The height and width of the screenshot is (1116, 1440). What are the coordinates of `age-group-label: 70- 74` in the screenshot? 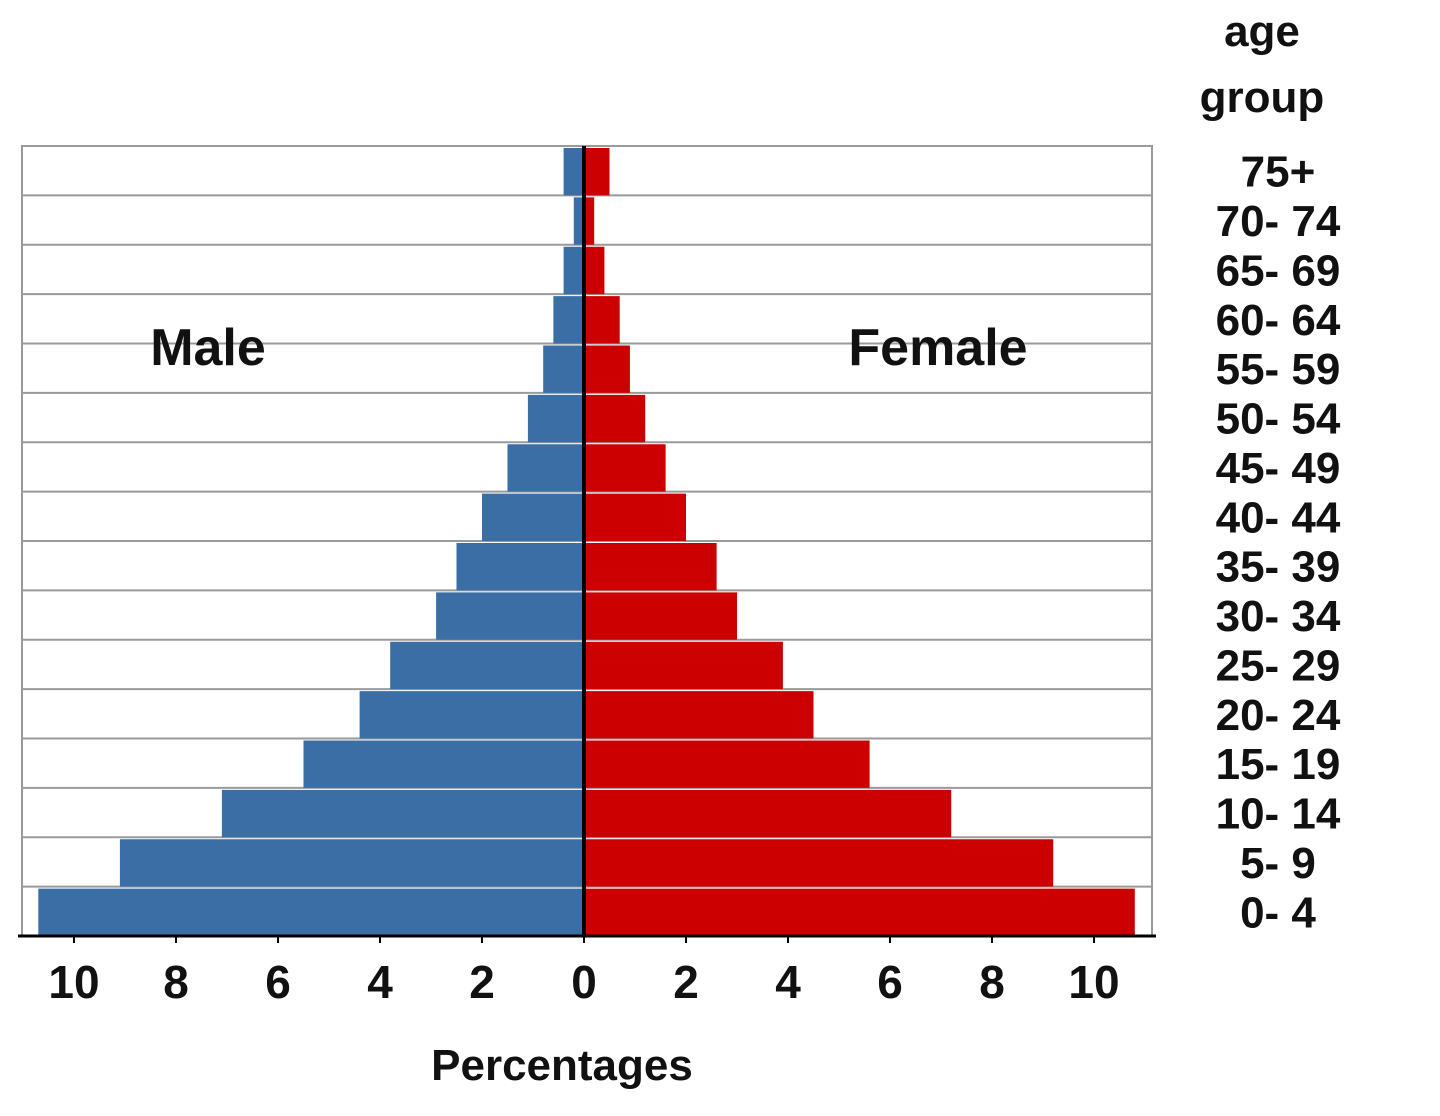 It's located at (1278, 221).